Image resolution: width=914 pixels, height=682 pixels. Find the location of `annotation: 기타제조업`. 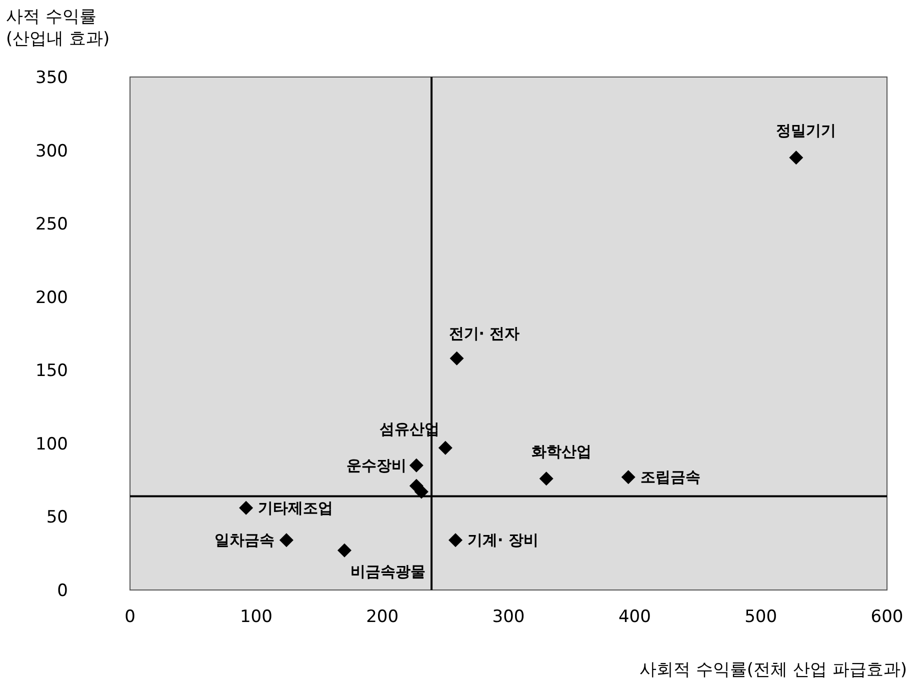

annotation: 기타제조업 is located at coordinates (296, 507).